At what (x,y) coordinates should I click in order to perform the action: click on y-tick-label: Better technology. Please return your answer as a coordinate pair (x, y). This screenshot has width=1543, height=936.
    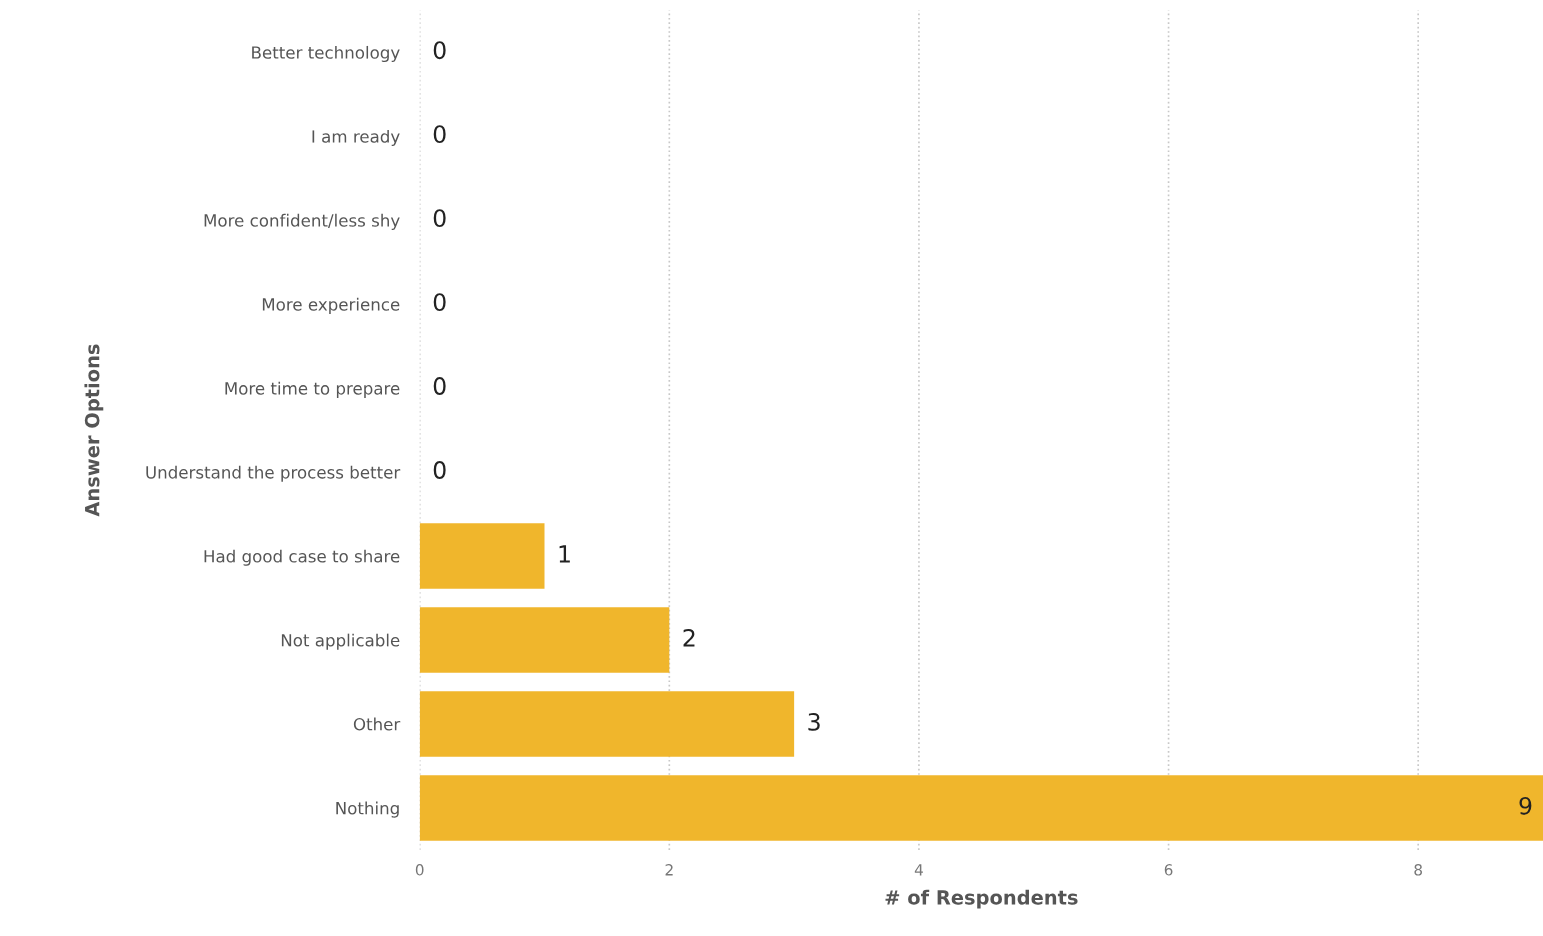
    Looking at the image, I should click on (326, 54).